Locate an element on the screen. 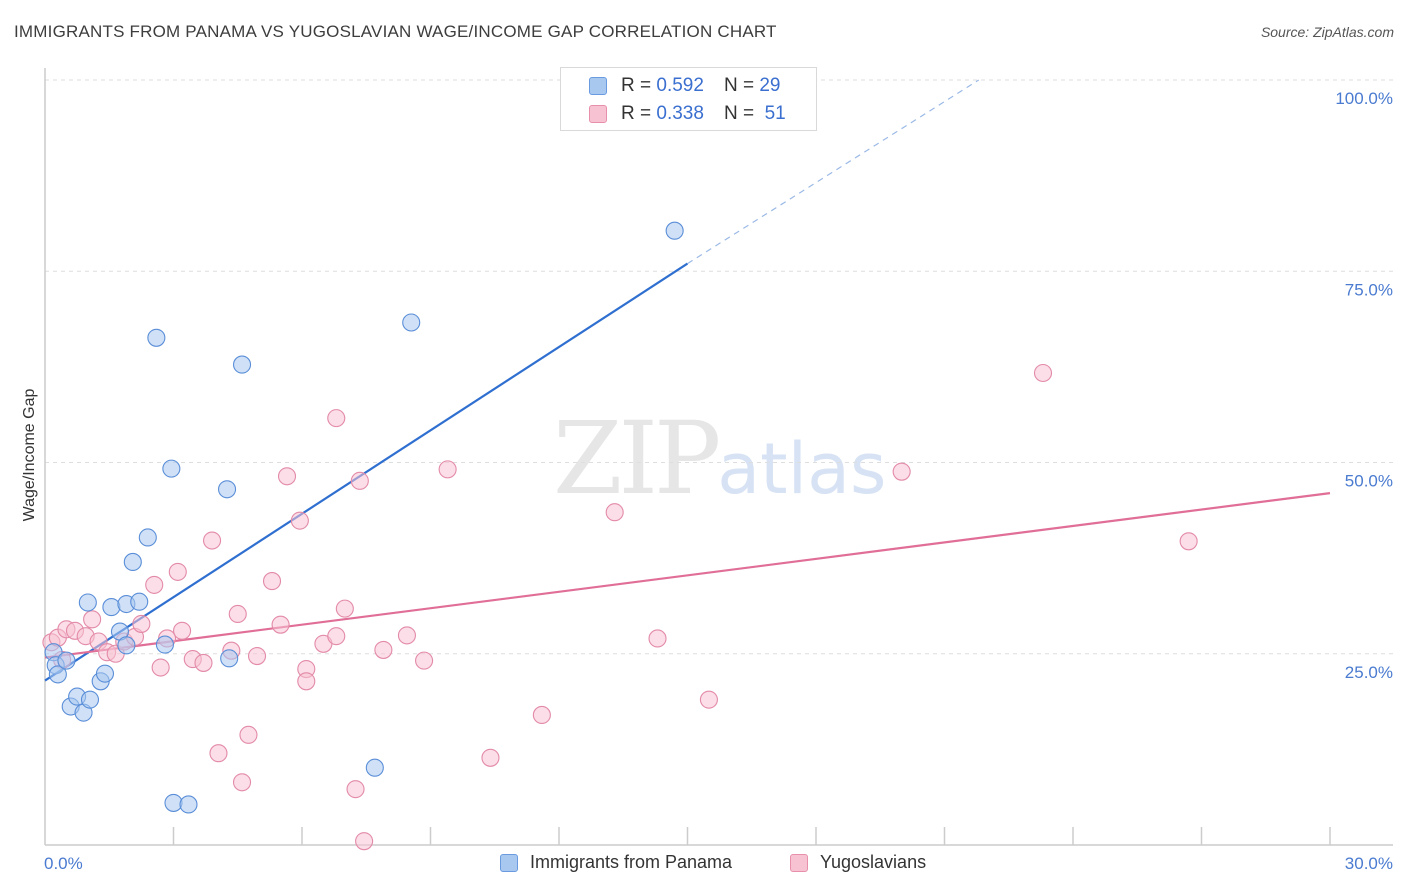 The image size is (1406, 892). trend-line-extension-panama is located at coordinates (833, 172).